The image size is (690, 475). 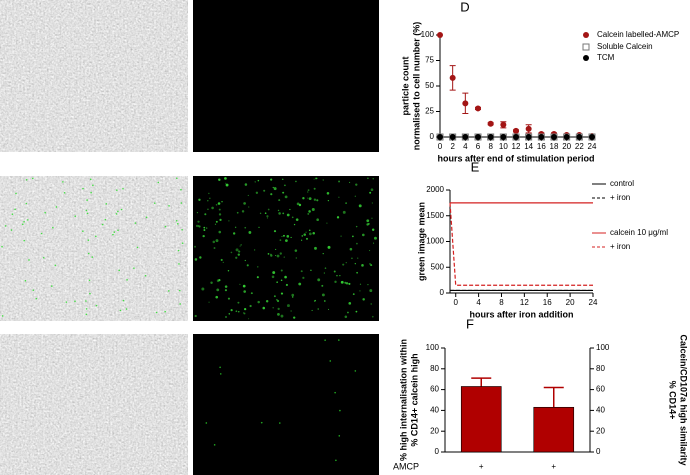 I want to click on brightfield-image, so click(x=94, y=76).